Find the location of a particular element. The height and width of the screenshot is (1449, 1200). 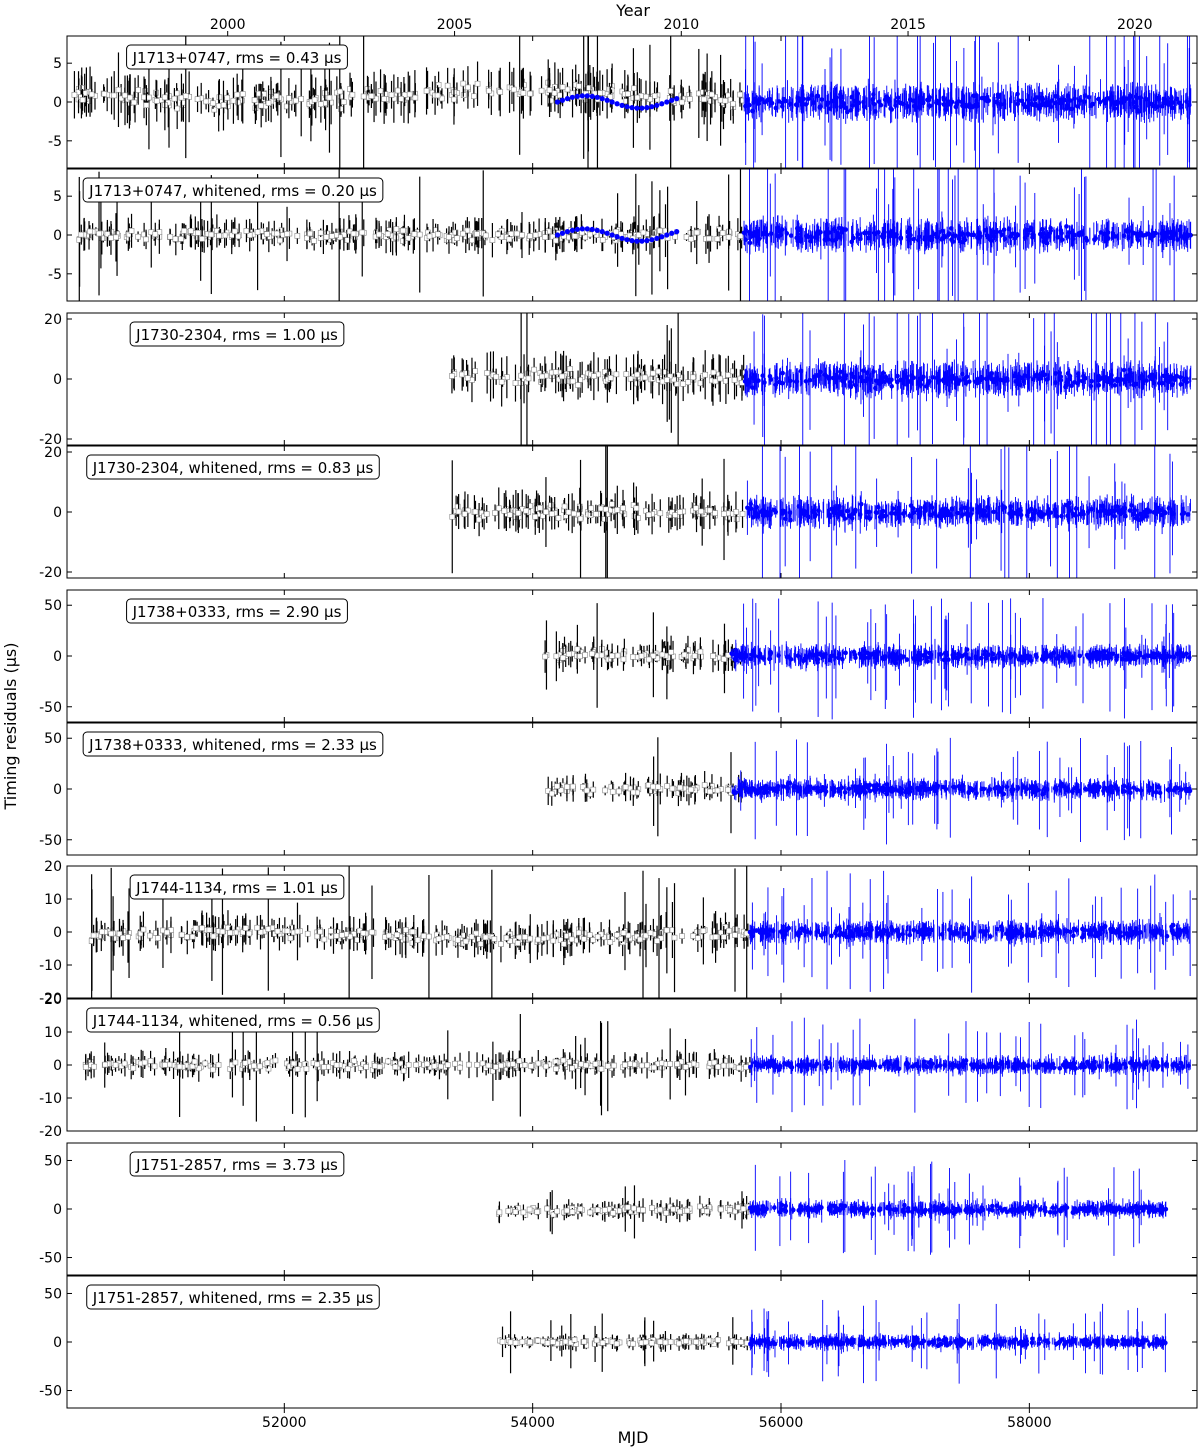

panel-j1713p0747: -5 0 5 J1713+0747, rms = 0.43 µs is located at coordinates (623, 102).